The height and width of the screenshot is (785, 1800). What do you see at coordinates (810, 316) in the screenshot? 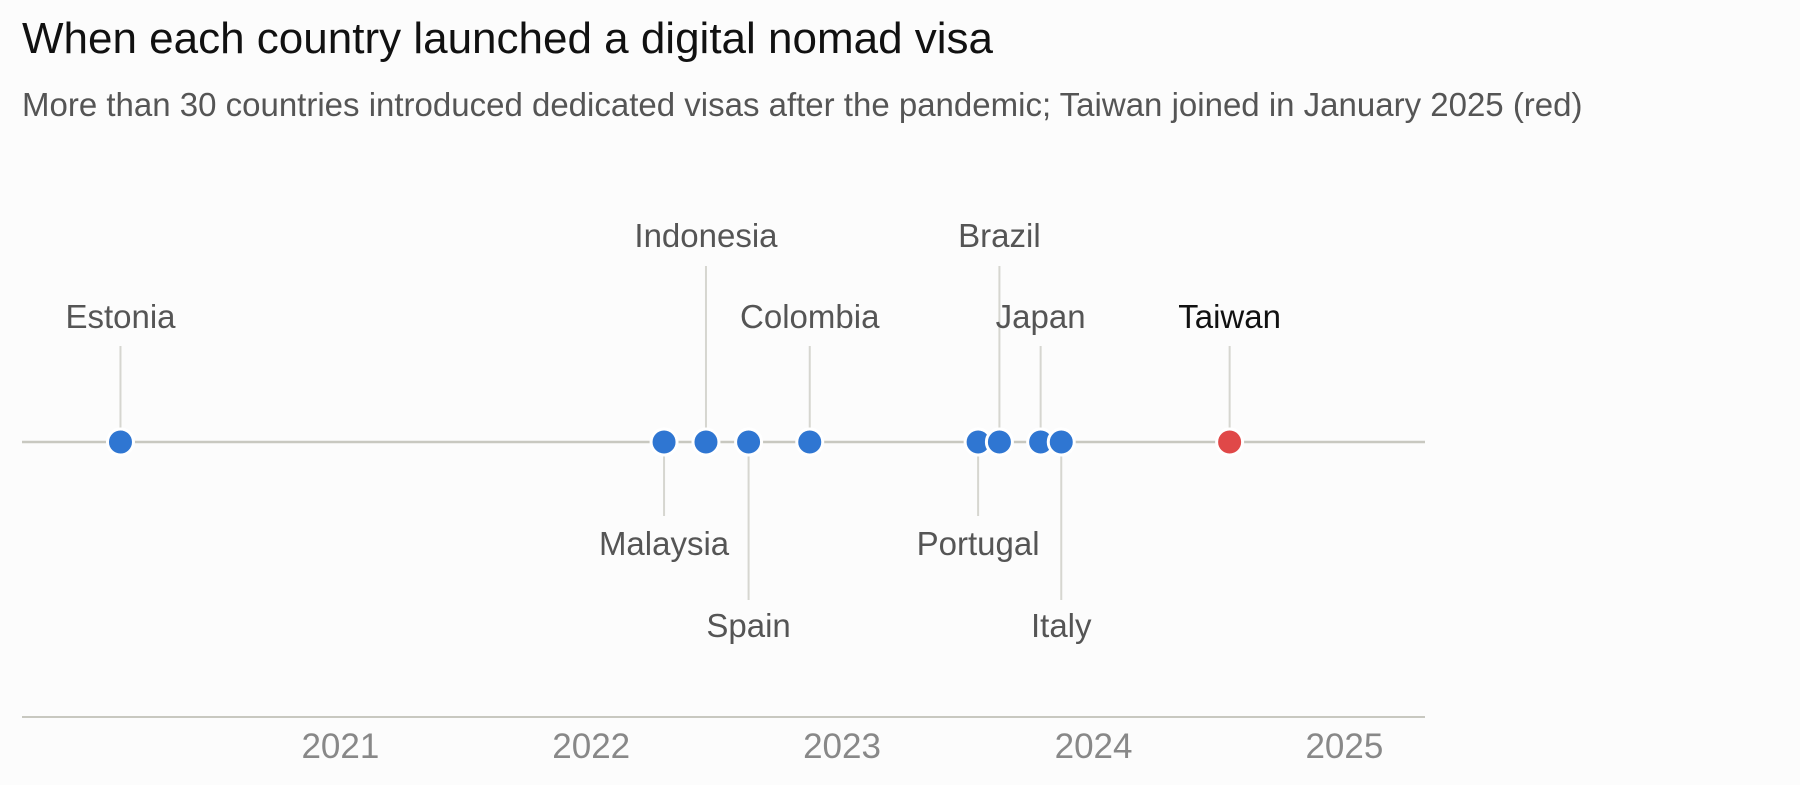
I see `country-label: Colombia` at bounding box center [810, 316].